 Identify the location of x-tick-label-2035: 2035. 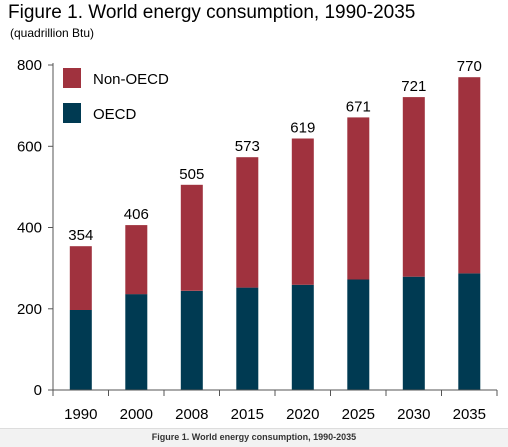
(469, 414).